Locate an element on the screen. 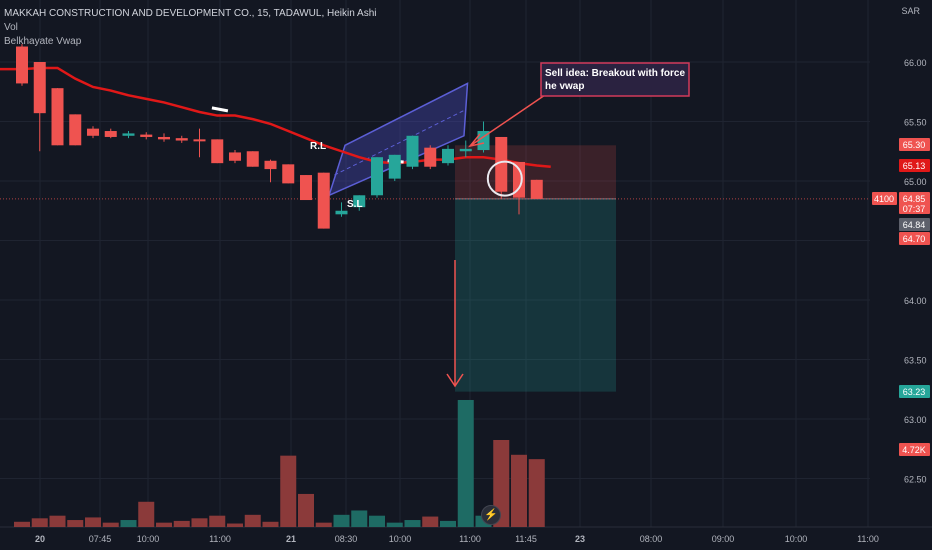 This screenshot has width=932, height=550. channel-midline is located at coordinates (400, 142).